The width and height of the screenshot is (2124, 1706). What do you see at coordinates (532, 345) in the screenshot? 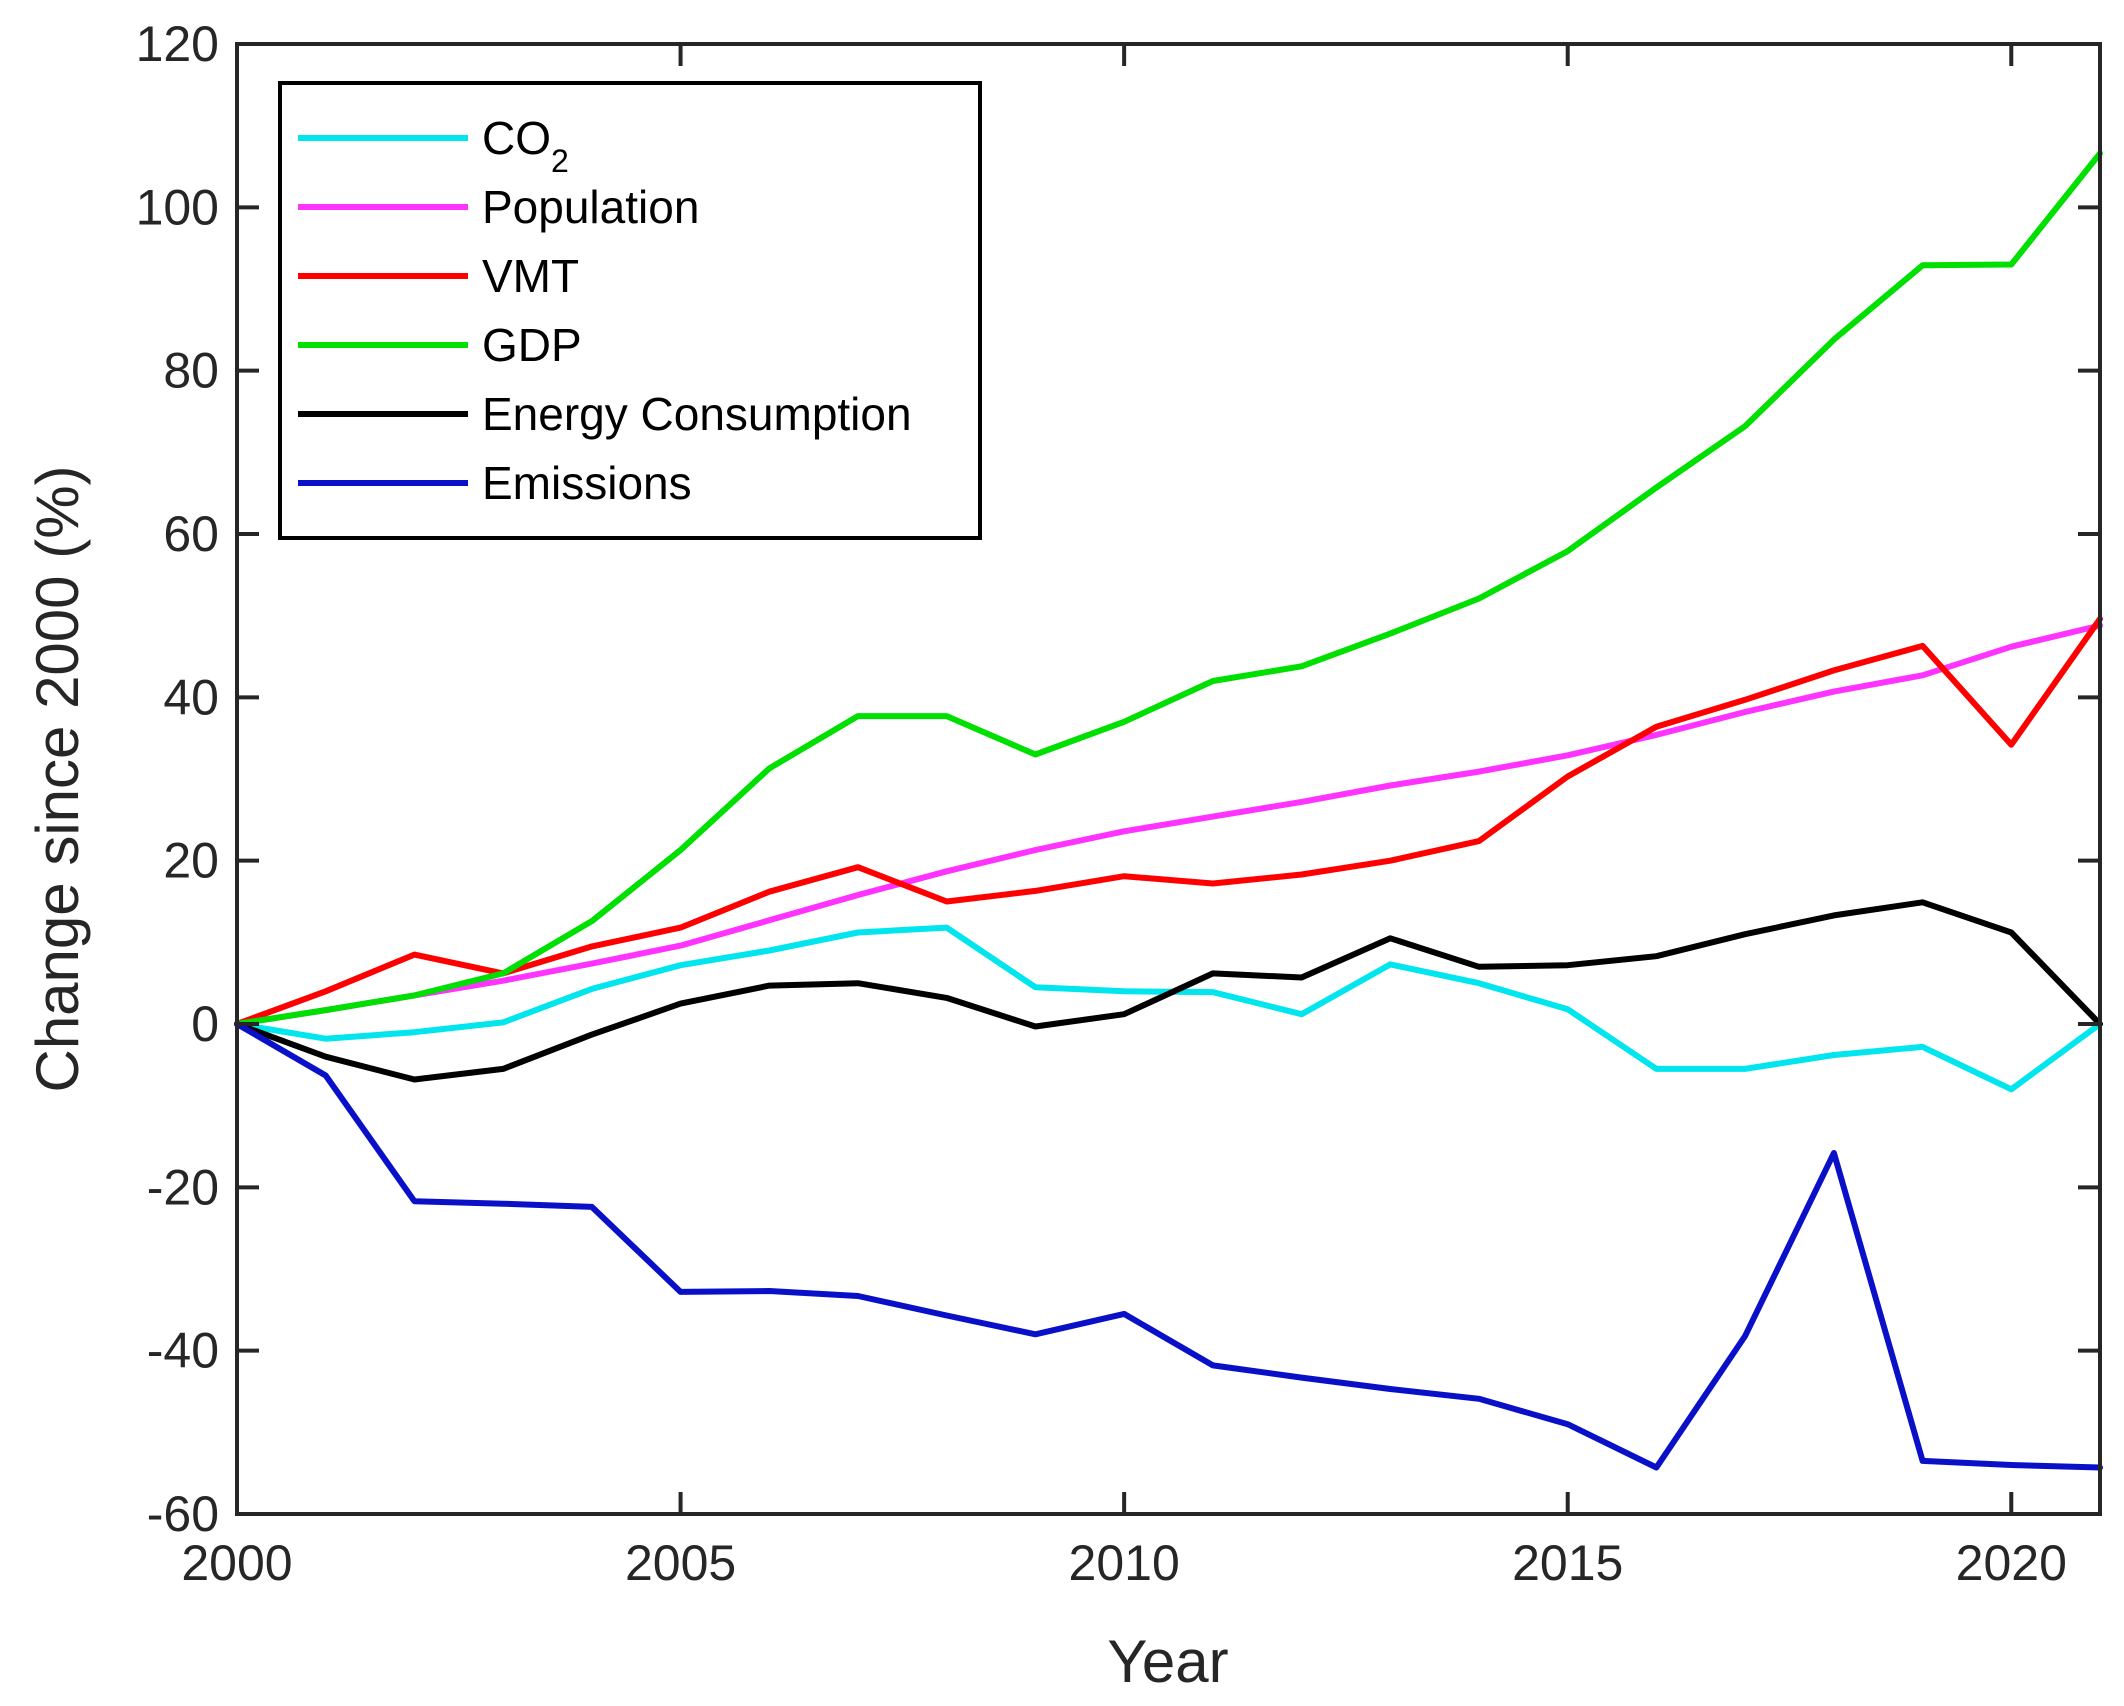
I see `legend-label: GDP` at bounding box center [532, 345].